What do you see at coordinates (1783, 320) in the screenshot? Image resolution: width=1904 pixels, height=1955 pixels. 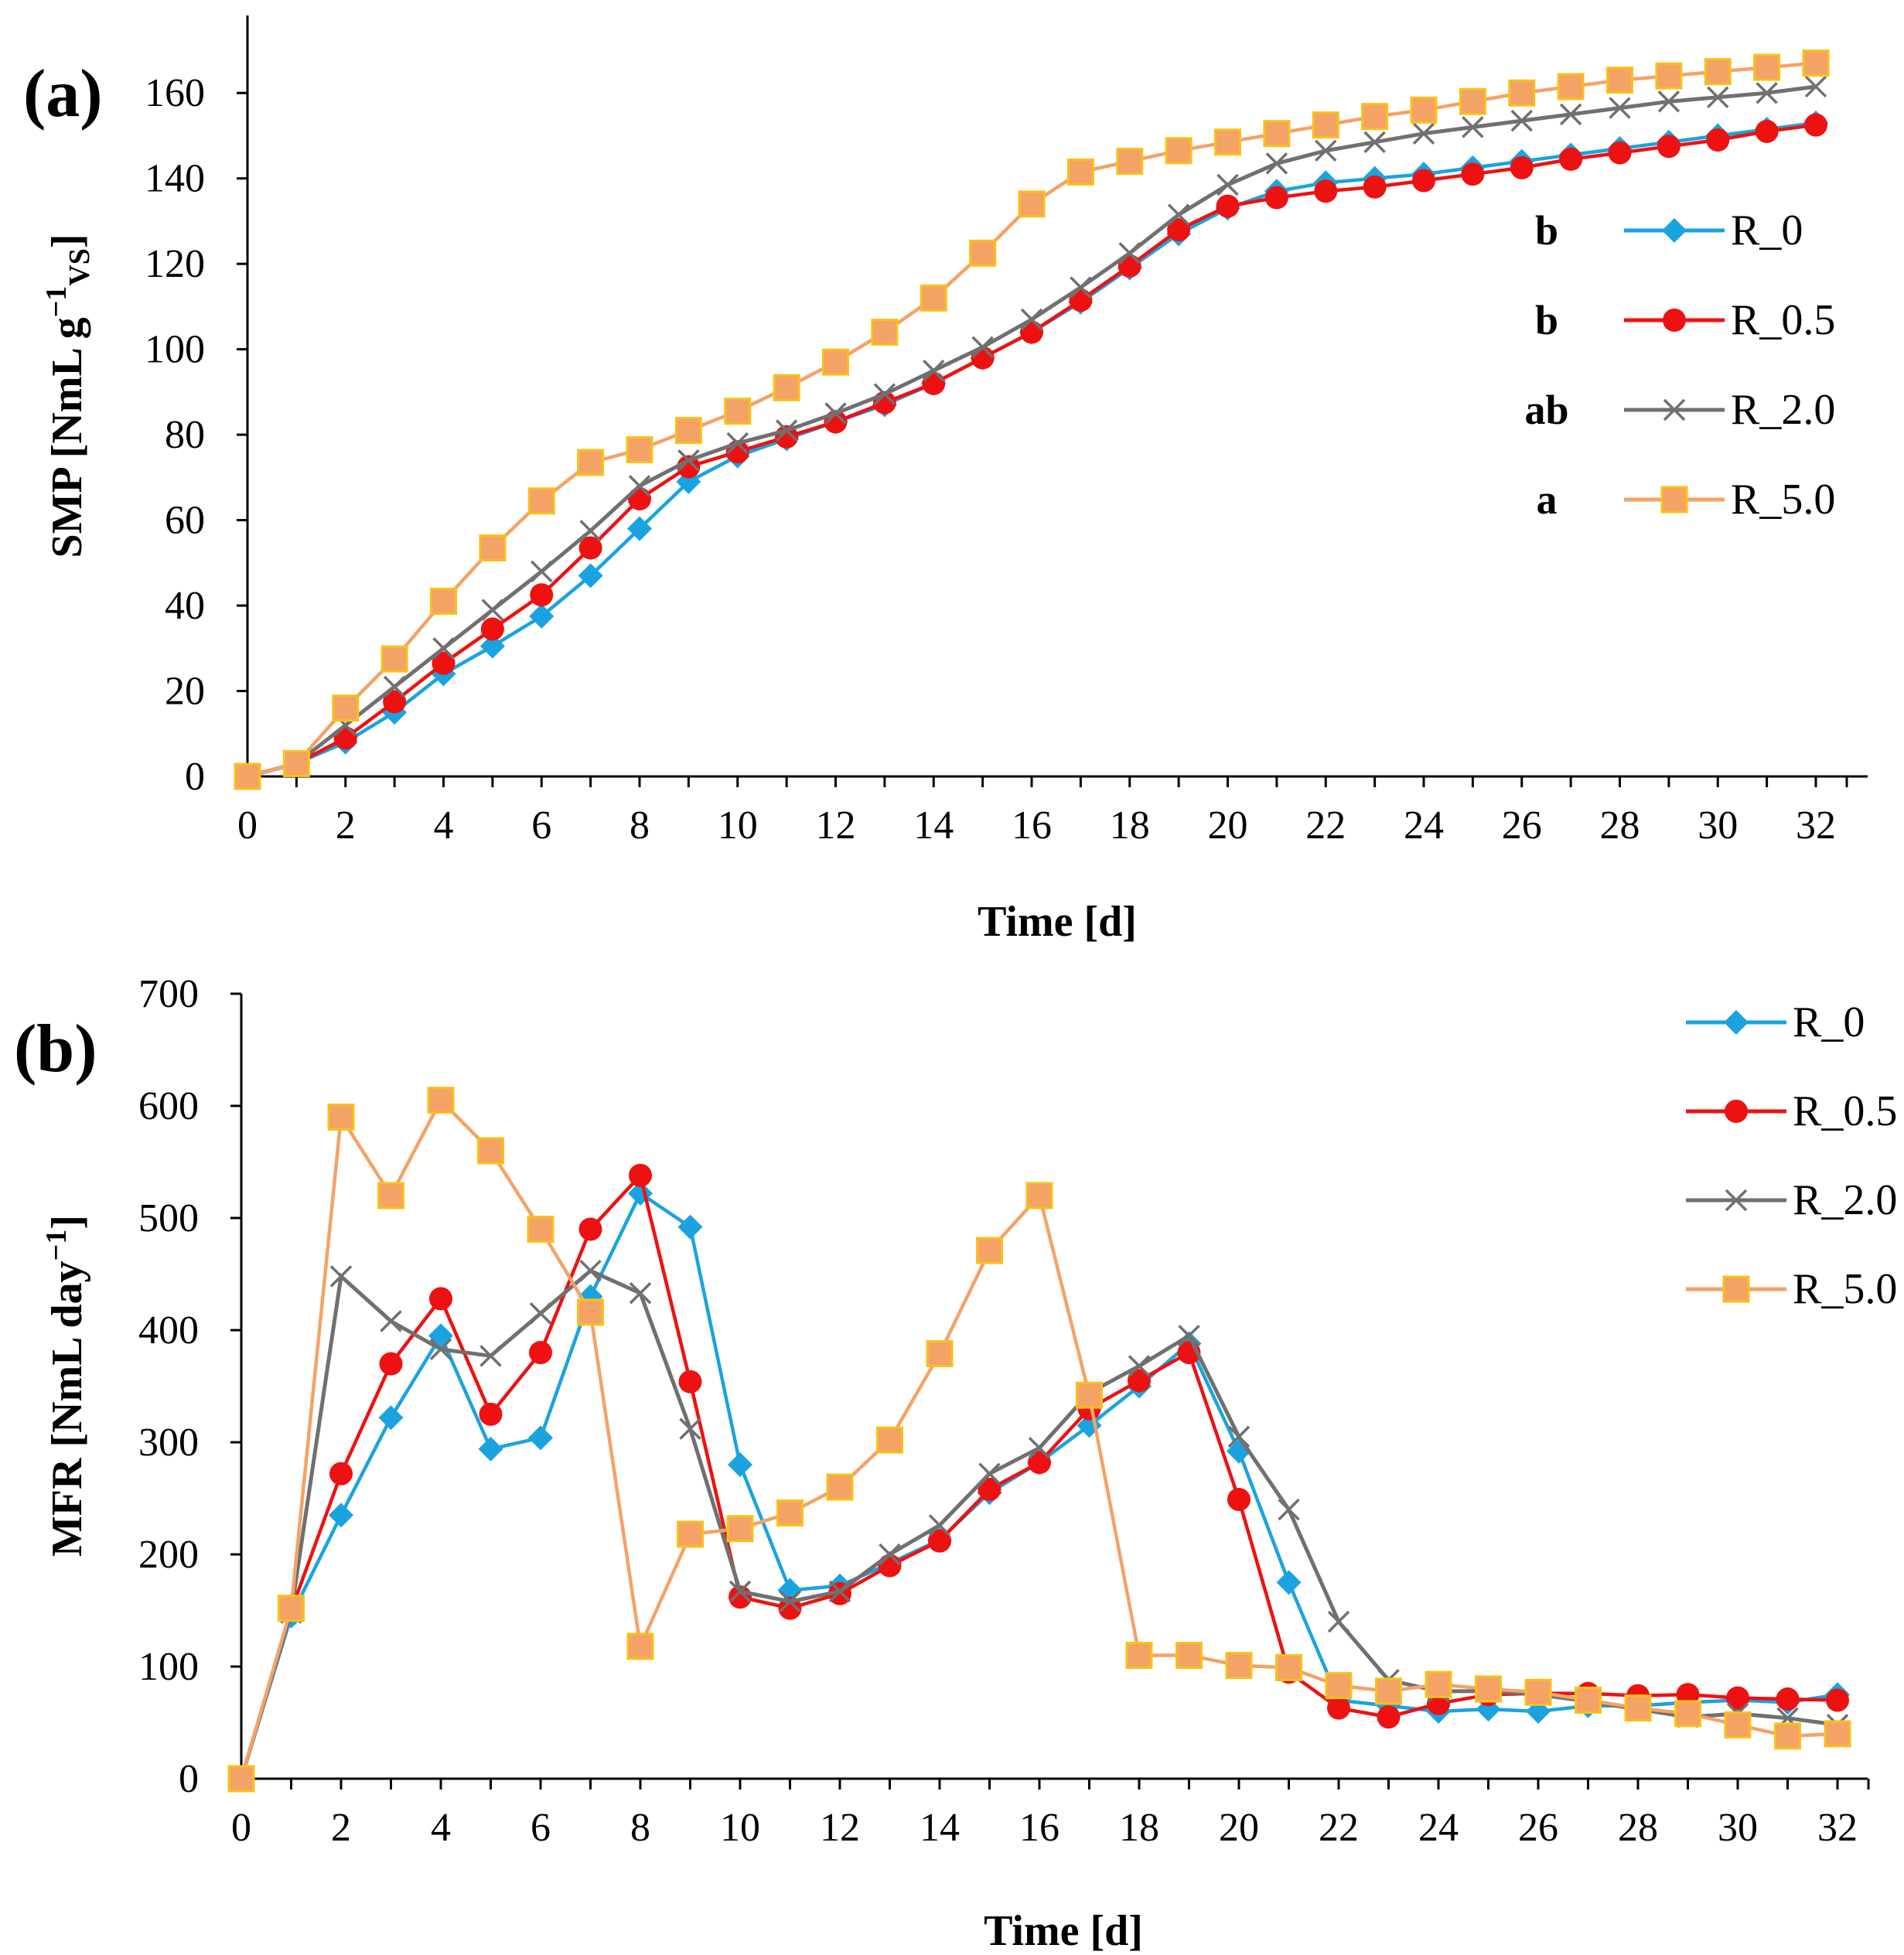 I see `legend-label-r-0-5: R_0.5` at bounding box center [1783, 320].